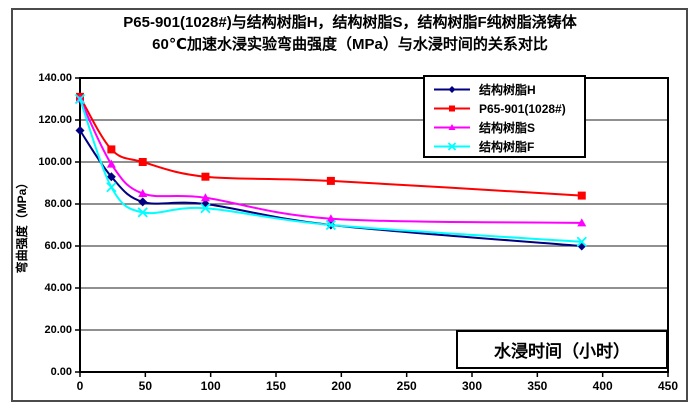 This screenshot has width=700, height=412. I want to click on legend-label: 结构树脂S, so click(507, 128).